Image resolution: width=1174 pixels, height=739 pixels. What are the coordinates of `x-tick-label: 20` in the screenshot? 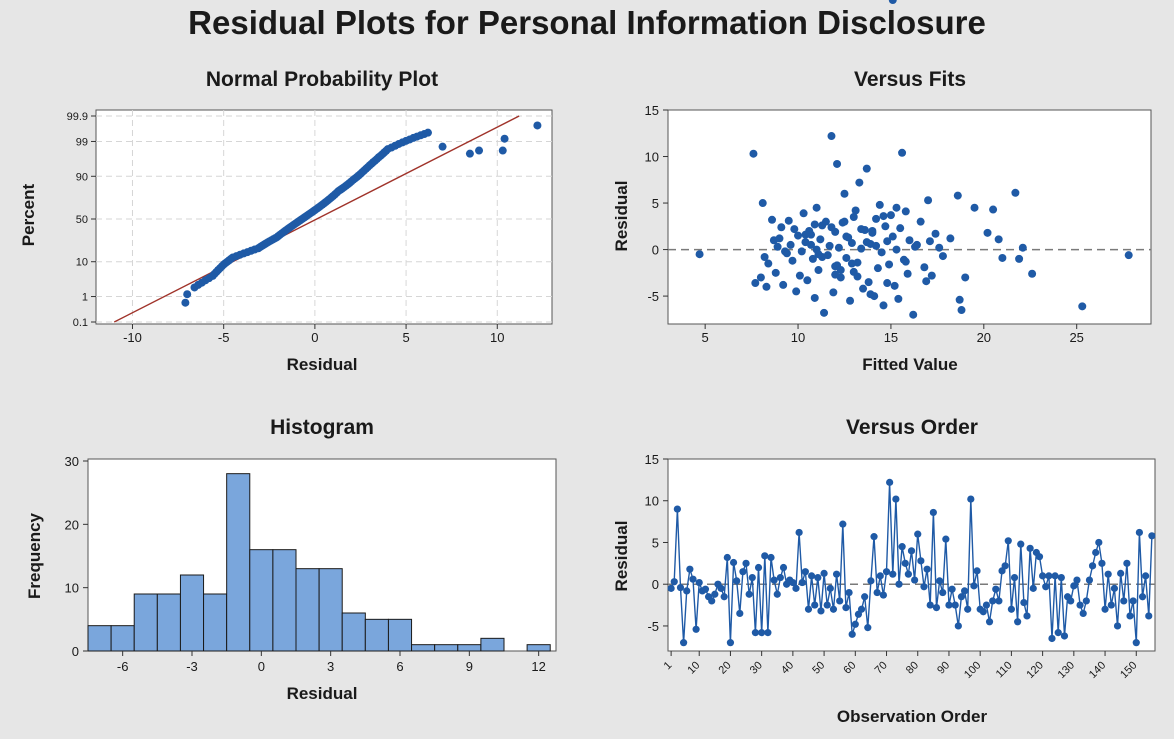 It's located at (984, 337).